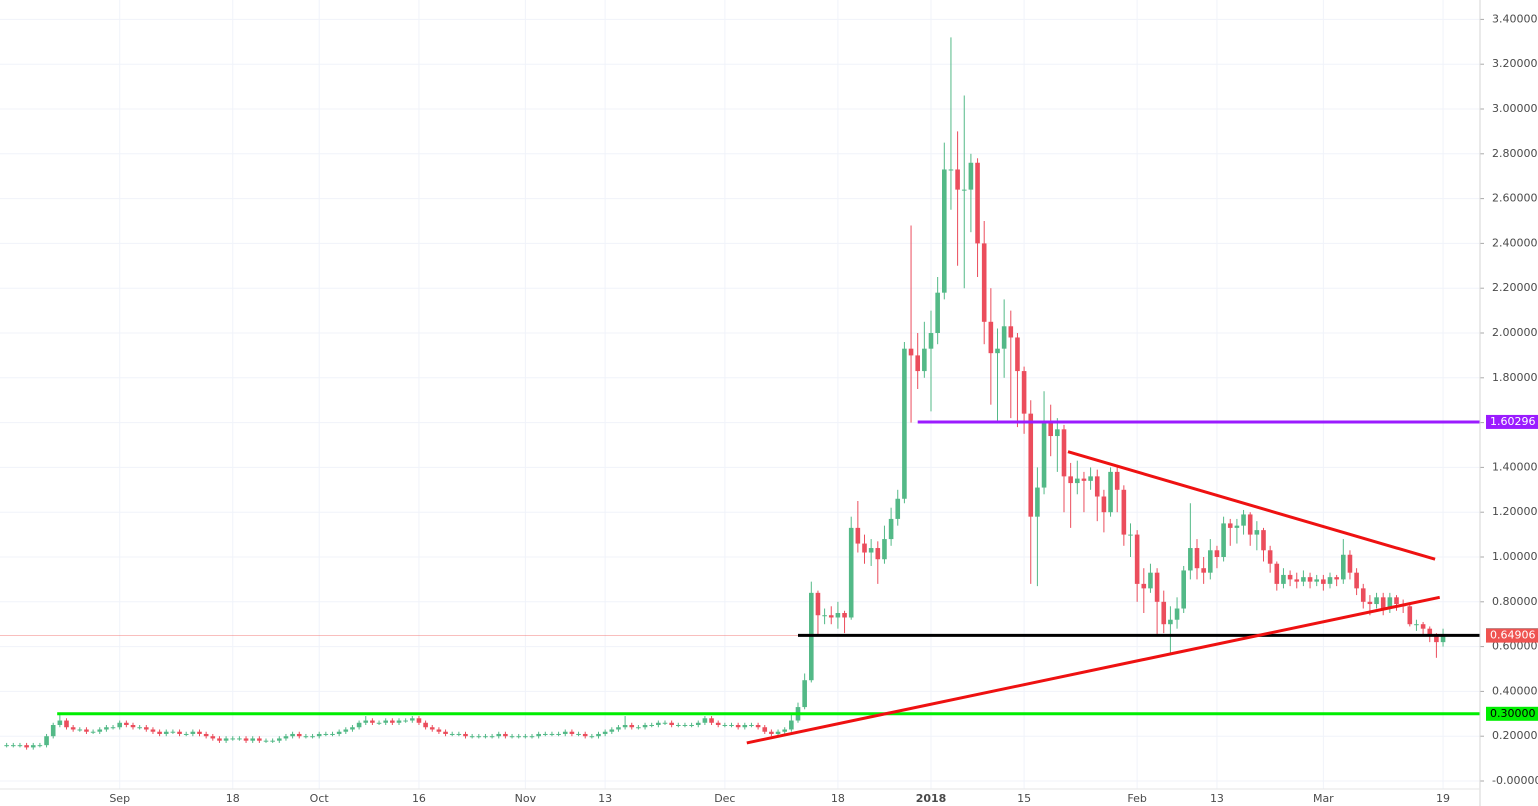  Describe the element at coordinates (1512, 635) in the screenshot. I see `price-tag` at that location.